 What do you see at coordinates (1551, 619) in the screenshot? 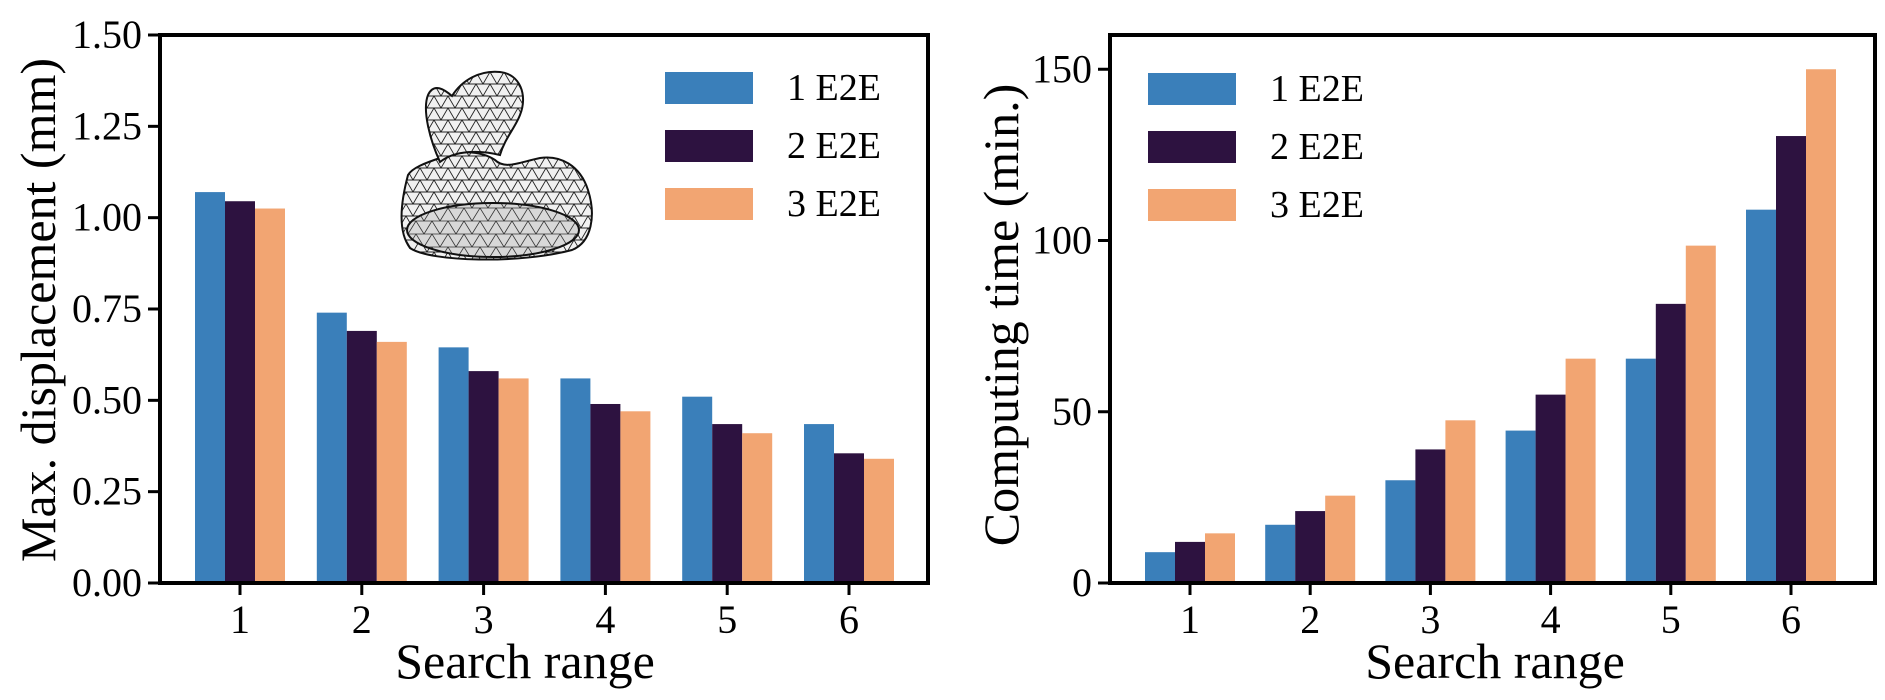
I see `right-x-tick-label: 4` at bounding box center [1551, 619].